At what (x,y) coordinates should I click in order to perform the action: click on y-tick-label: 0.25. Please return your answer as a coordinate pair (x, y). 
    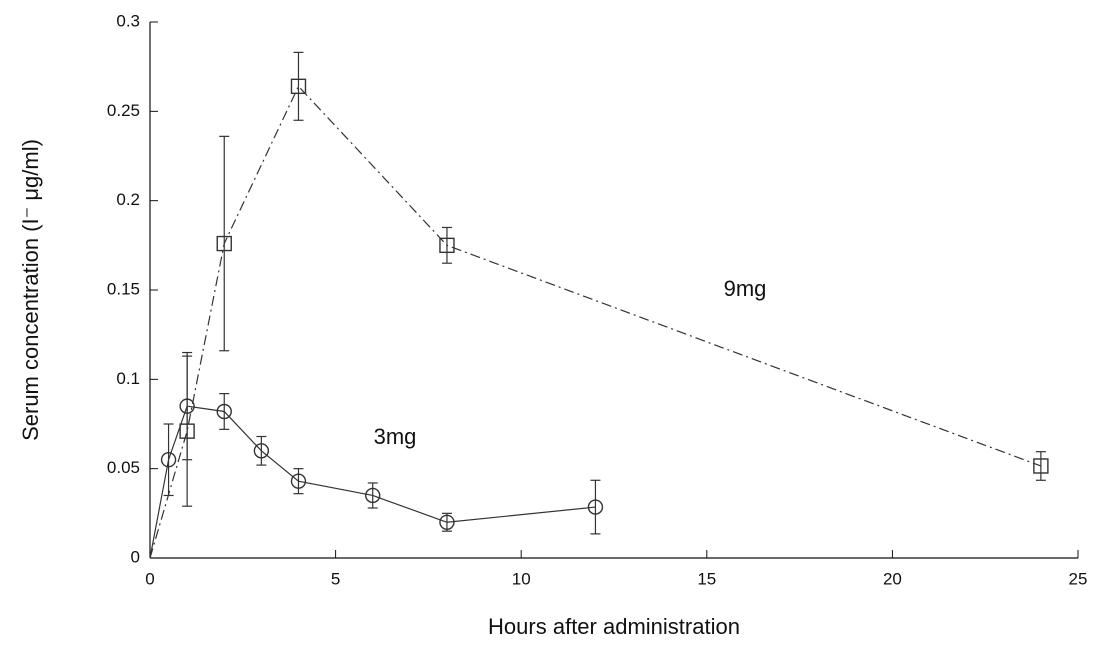
    Looking at the image, I should click on (123, 110).